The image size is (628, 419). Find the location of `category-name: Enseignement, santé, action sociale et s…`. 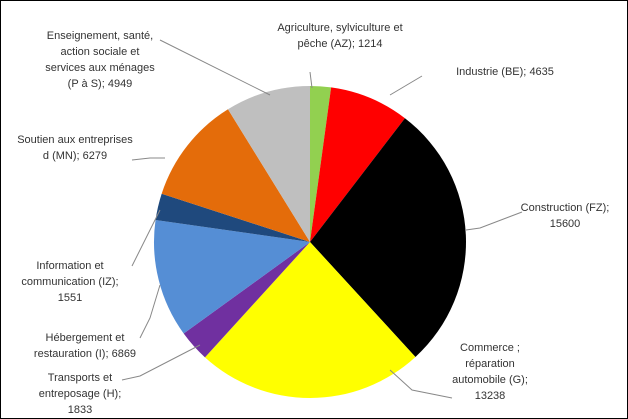

category-name: Enseignement, santé, action sociale et s… is located at coordinates (100, 60).